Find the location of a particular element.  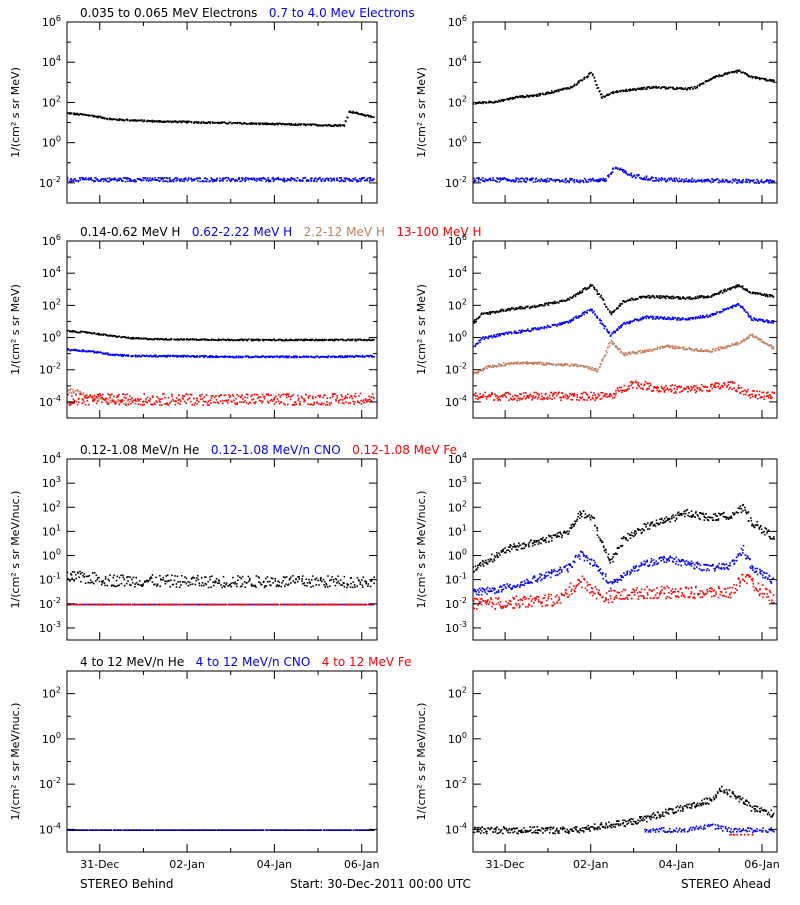

data-points is located at coordinates (221, 588).